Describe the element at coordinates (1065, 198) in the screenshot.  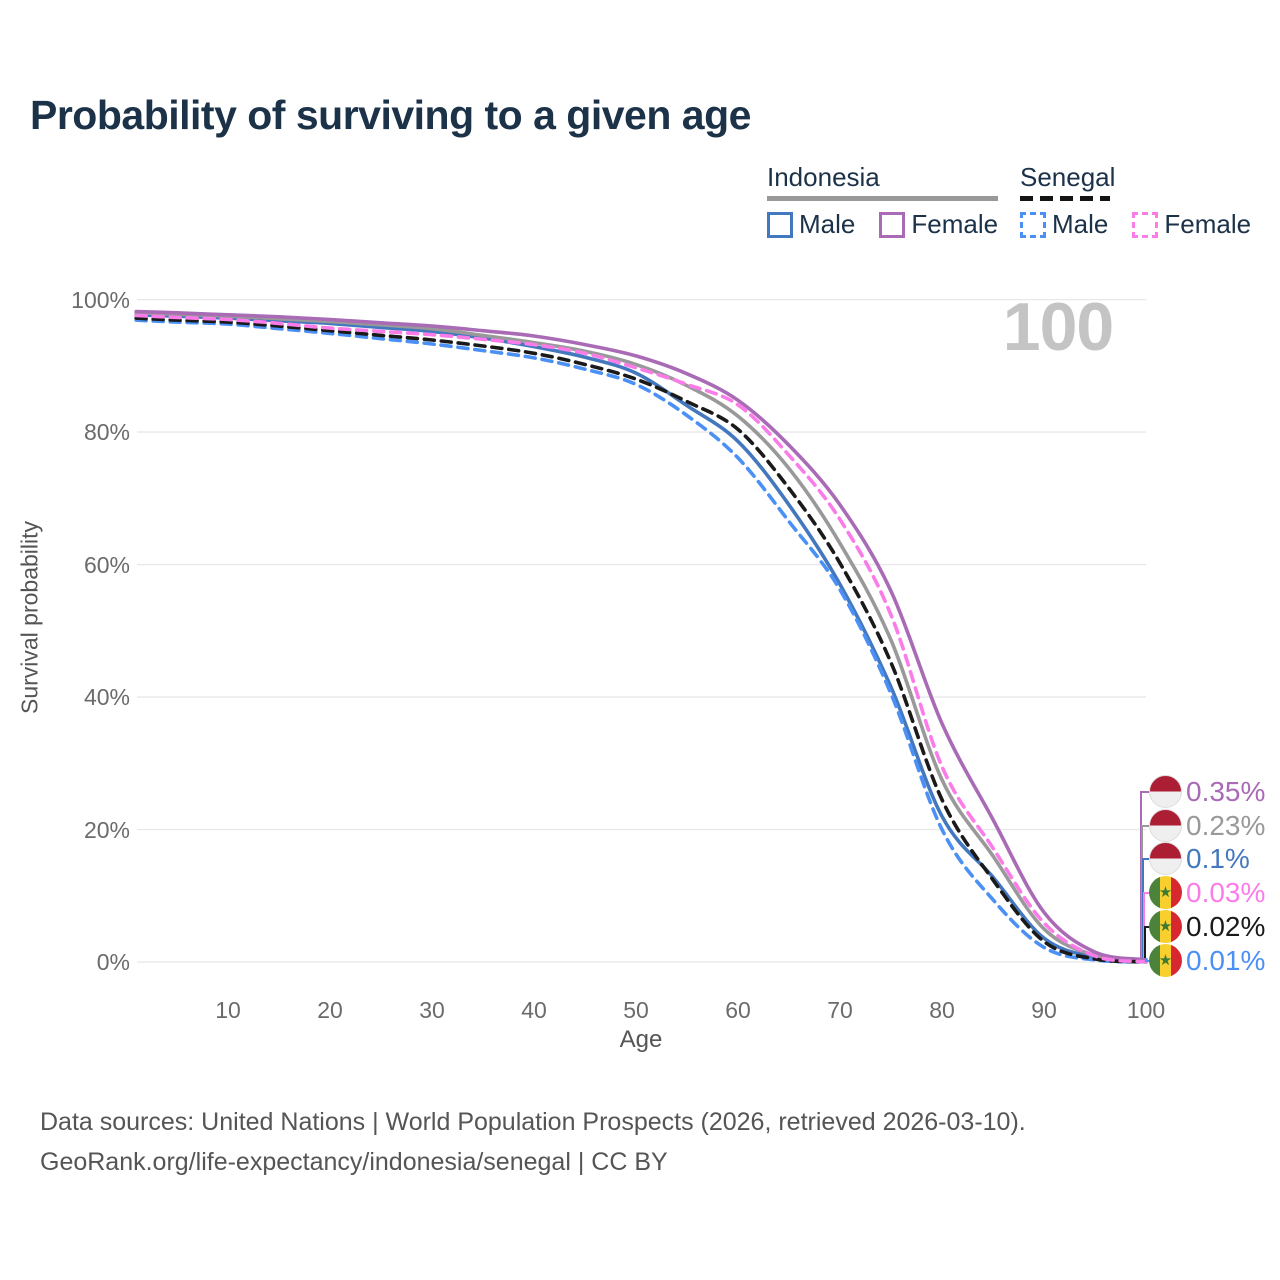
I see `legend-senegal-rule` at that location.